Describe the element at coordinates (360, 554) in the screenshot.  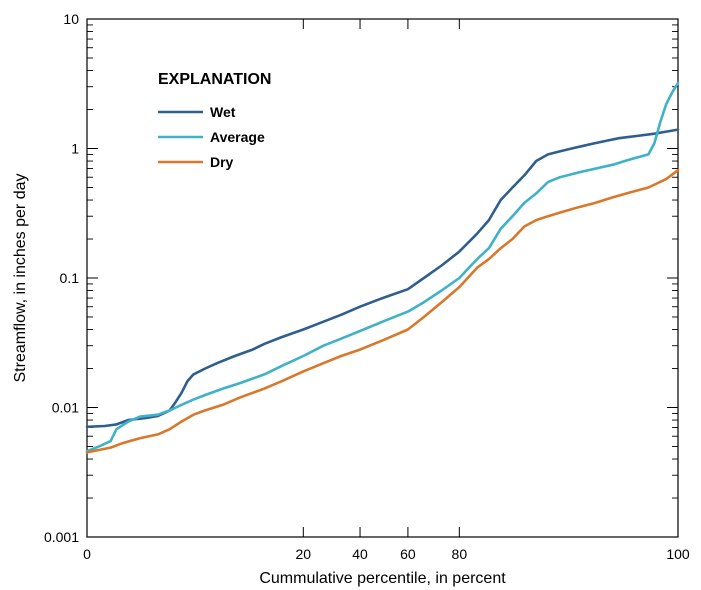
I see `x-tick-label: 40` at that location.